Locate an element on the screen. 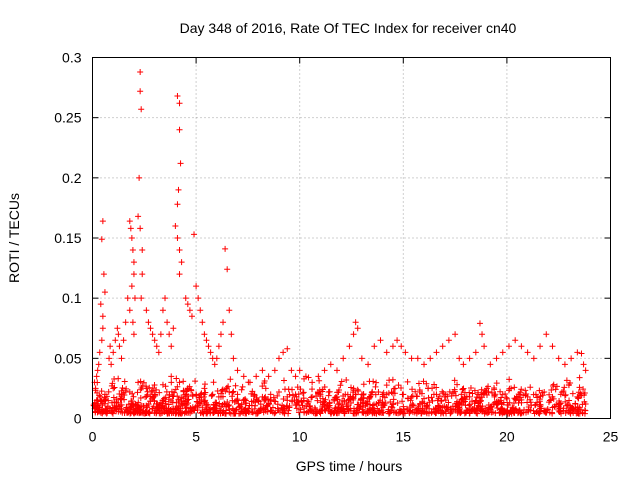 The image size is (640, 480). x-axis-label: GPS time / hours is located at coordinates (349, 466).